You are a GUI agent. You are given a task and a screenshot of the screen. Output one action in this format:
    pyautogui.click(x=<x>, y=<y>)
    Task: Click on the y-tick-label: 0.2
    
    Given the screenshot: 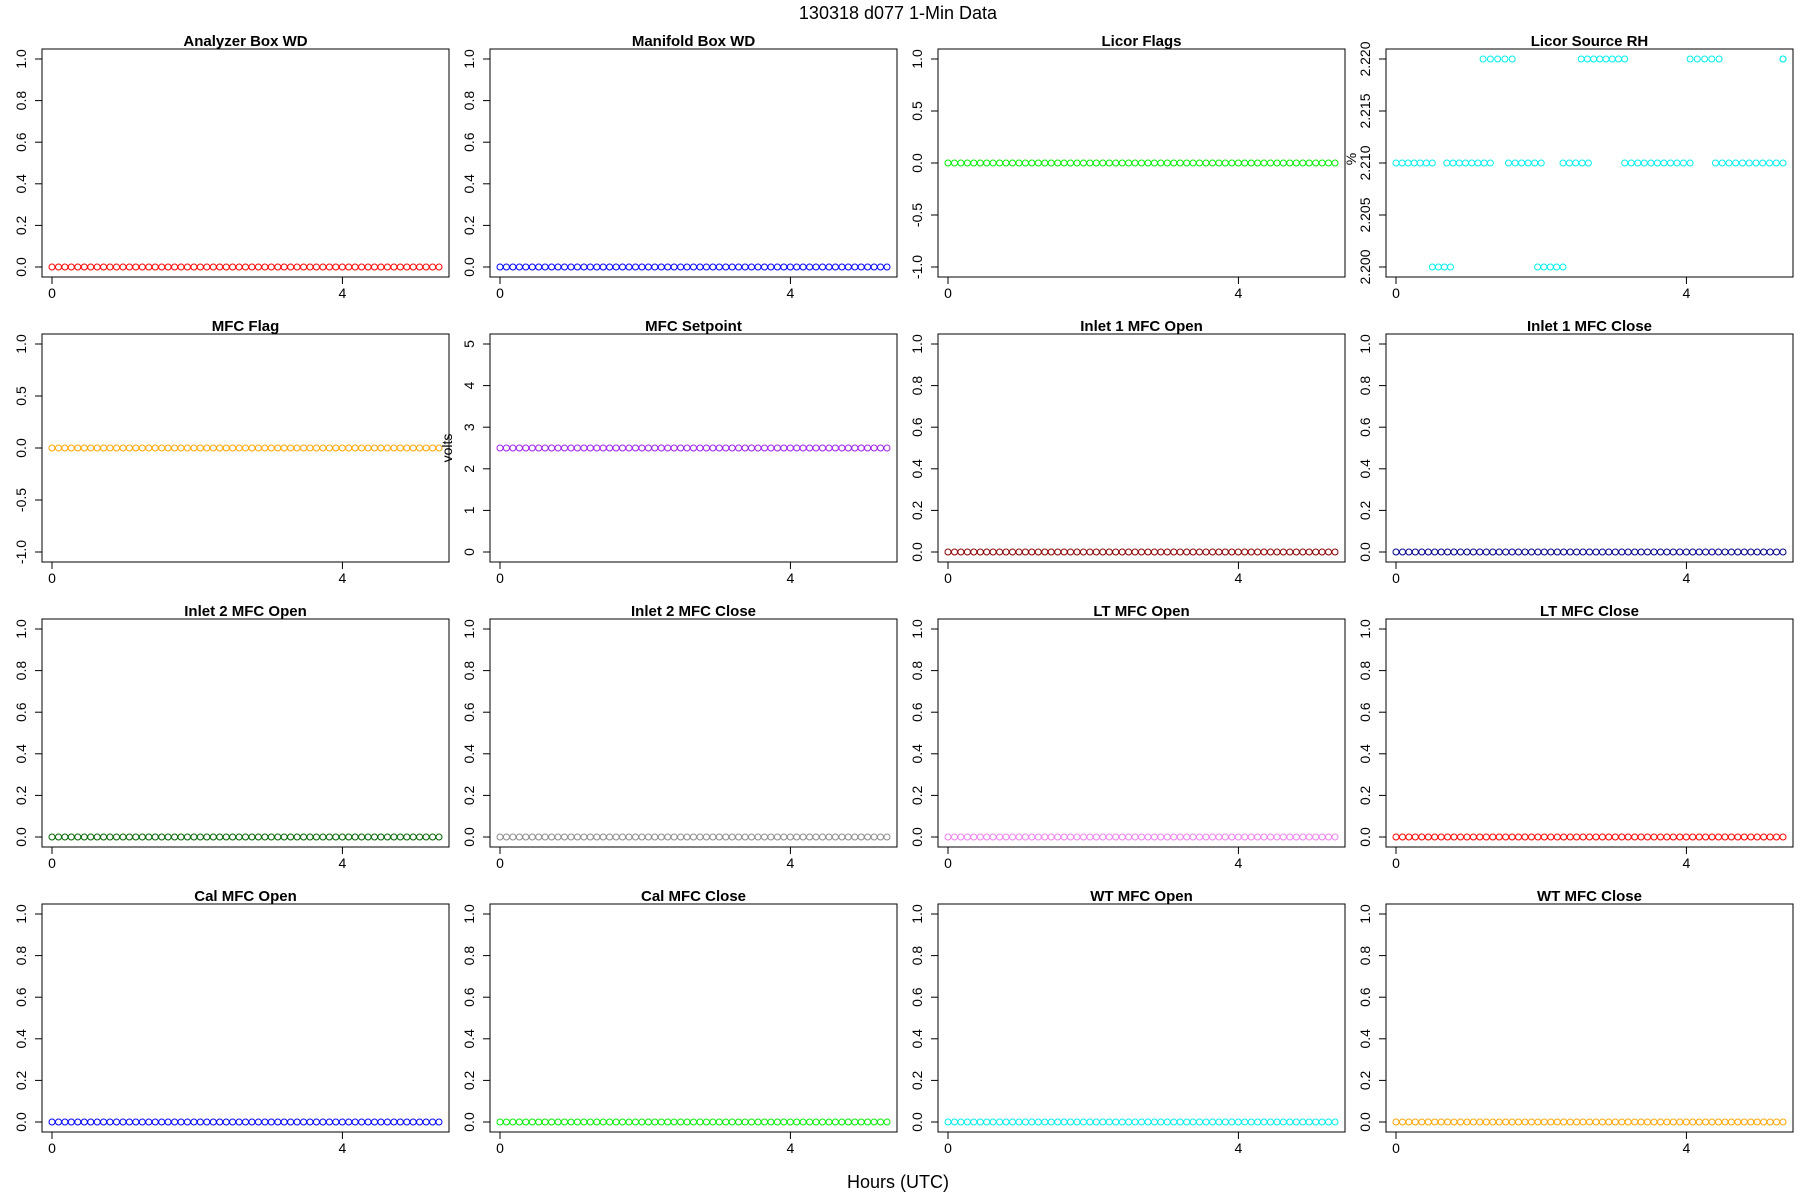 What is the action you would take?
    pyautogui.click(x=1365, y=1080)
    